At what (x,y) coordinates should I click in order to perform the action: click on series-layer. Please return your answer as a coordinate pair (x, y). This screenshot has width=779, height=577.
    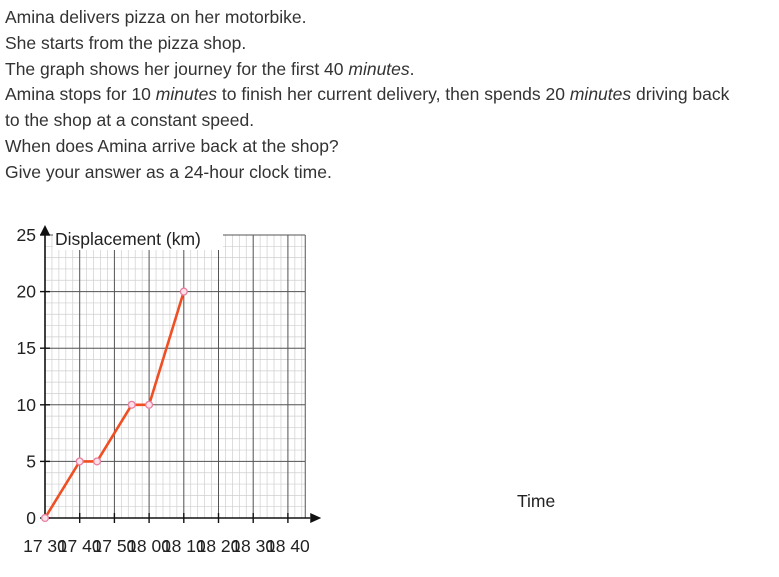
    Looking at the image, I should click on (114, 405).